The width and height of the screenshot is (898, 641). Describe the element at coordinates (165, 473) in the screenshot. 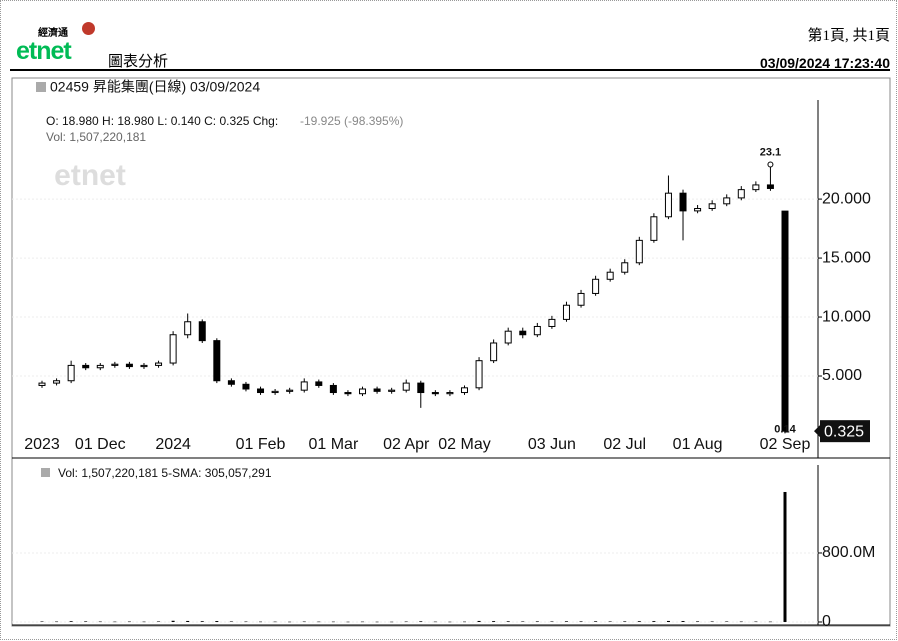

I see `volume-title: Vol: 1,507,220,181 5-SMA: 305,057,291` at that location.